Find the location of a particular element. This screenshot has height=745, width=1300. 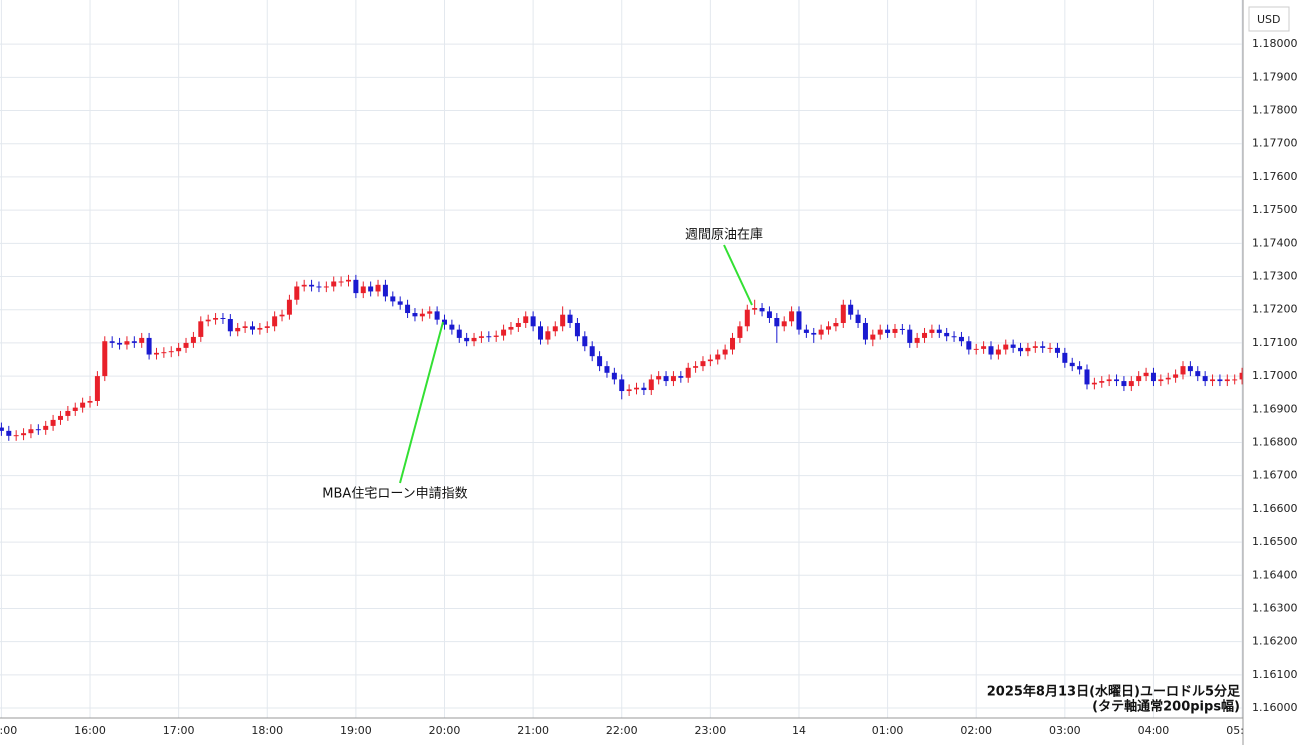

y-tick-label: 1.16000 is located at coordinates (1275, 707).